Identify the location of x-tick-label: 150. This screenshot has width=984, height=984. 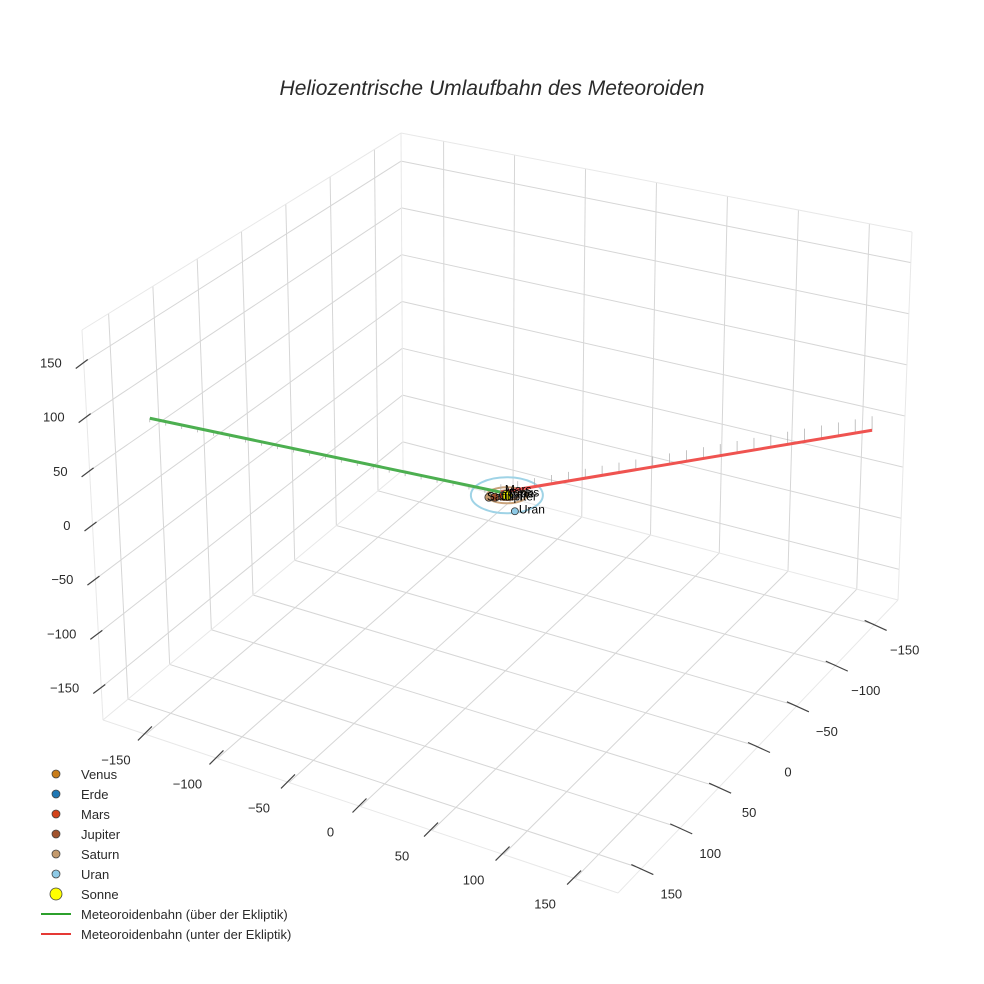
(545, 904).